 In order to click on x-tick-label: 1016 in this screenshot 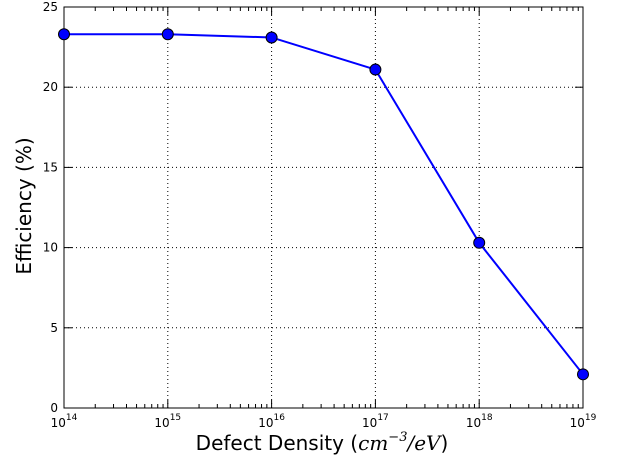, I will do `click(271, 421)`.